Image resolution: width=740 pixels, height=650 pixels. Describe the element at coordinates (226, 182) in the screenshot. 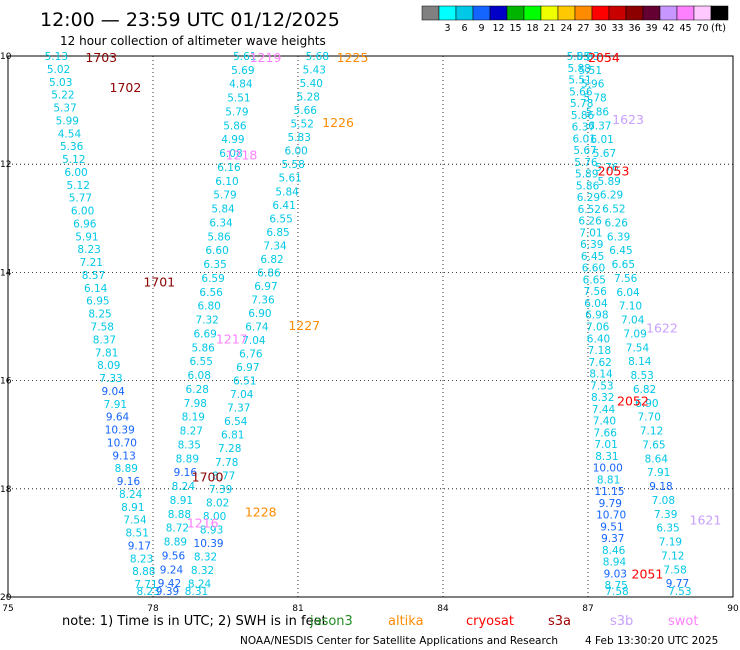

I see `wave-height-value: 6.10` at that location.